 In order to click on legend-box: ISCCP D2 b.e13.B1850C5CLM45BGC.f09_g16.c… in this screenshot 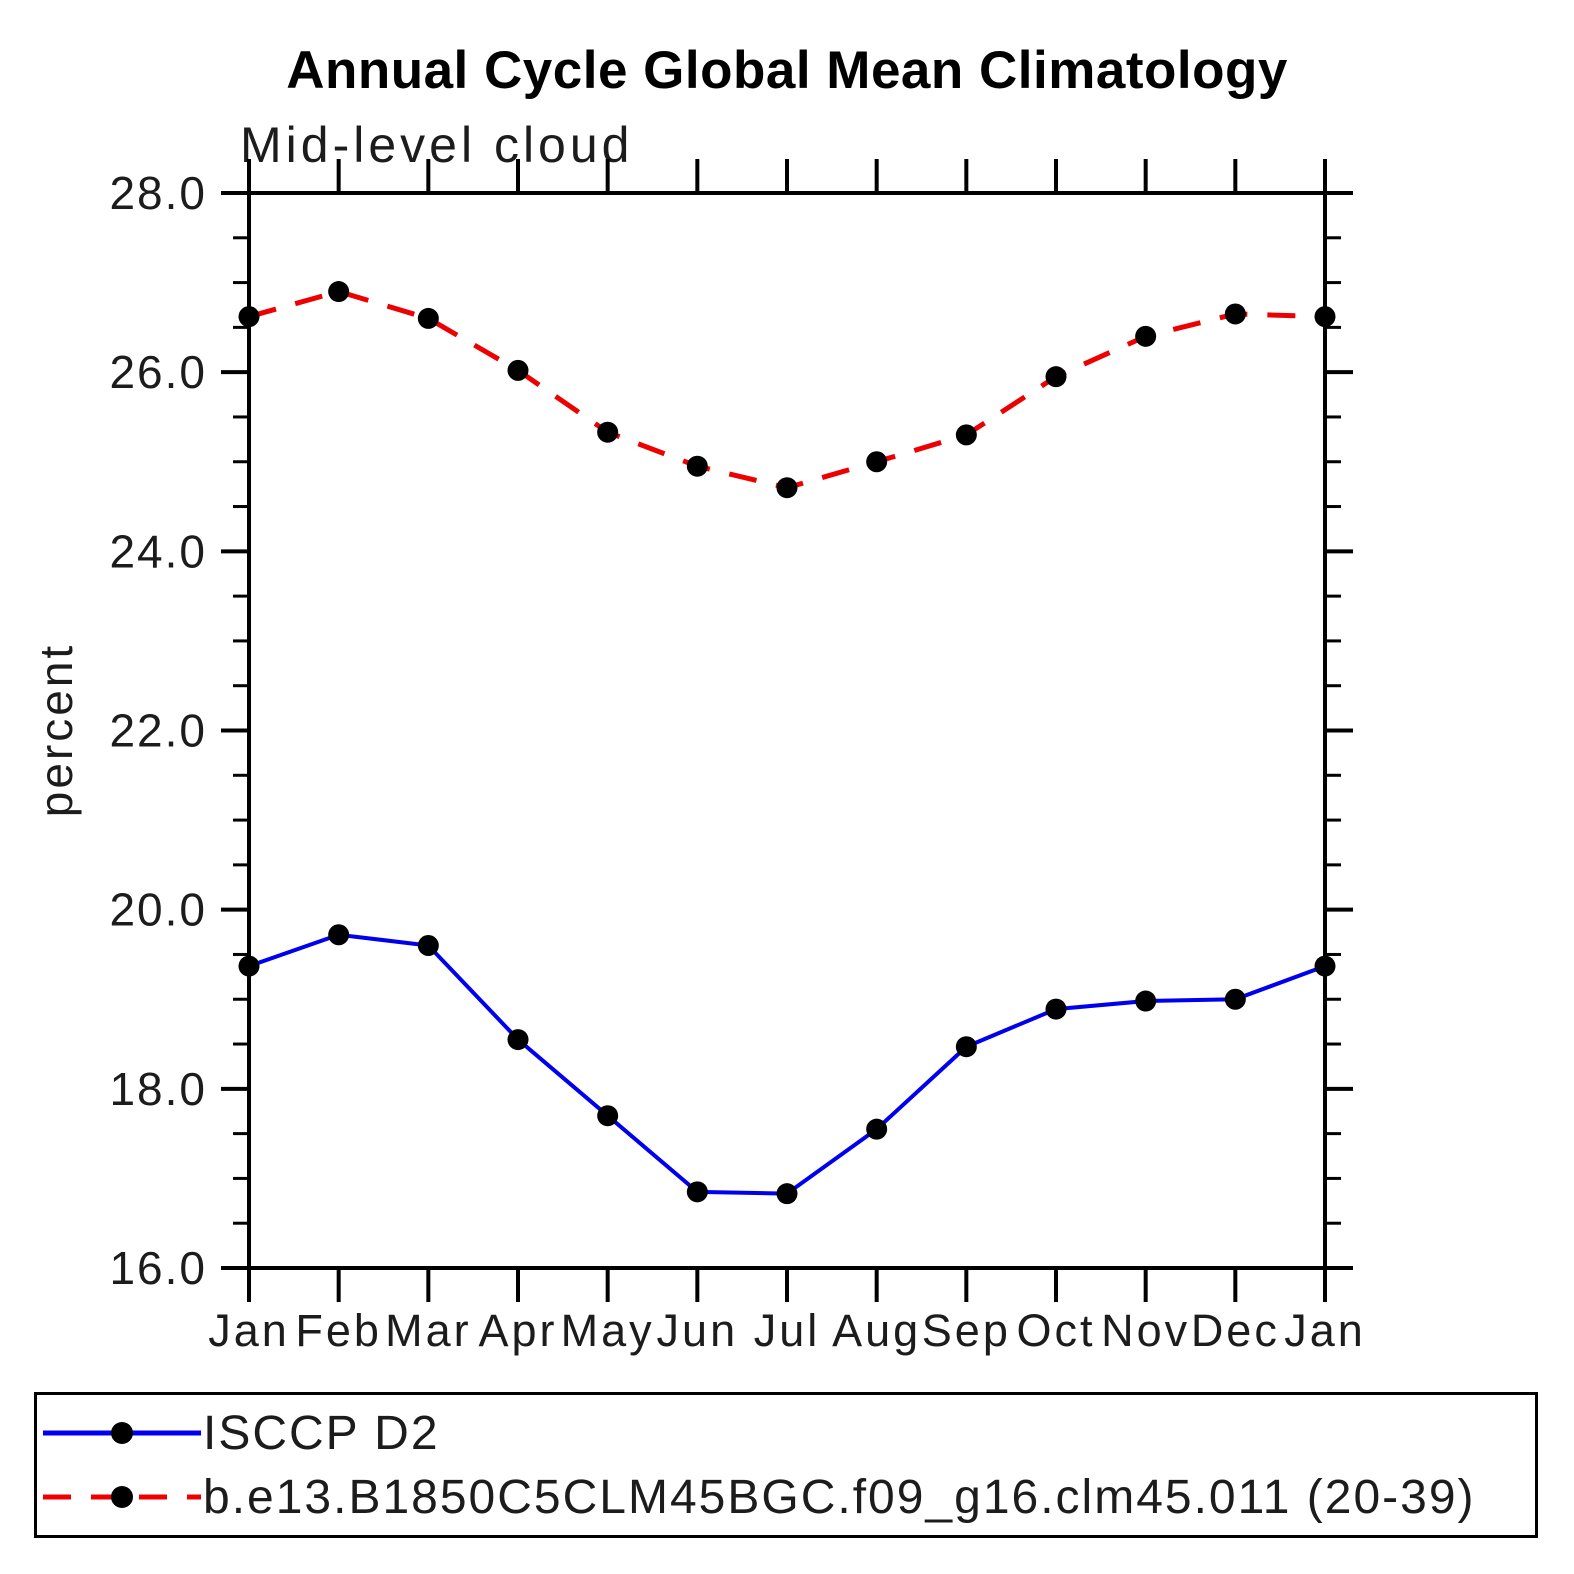, I will do `click(786, 1465)`.